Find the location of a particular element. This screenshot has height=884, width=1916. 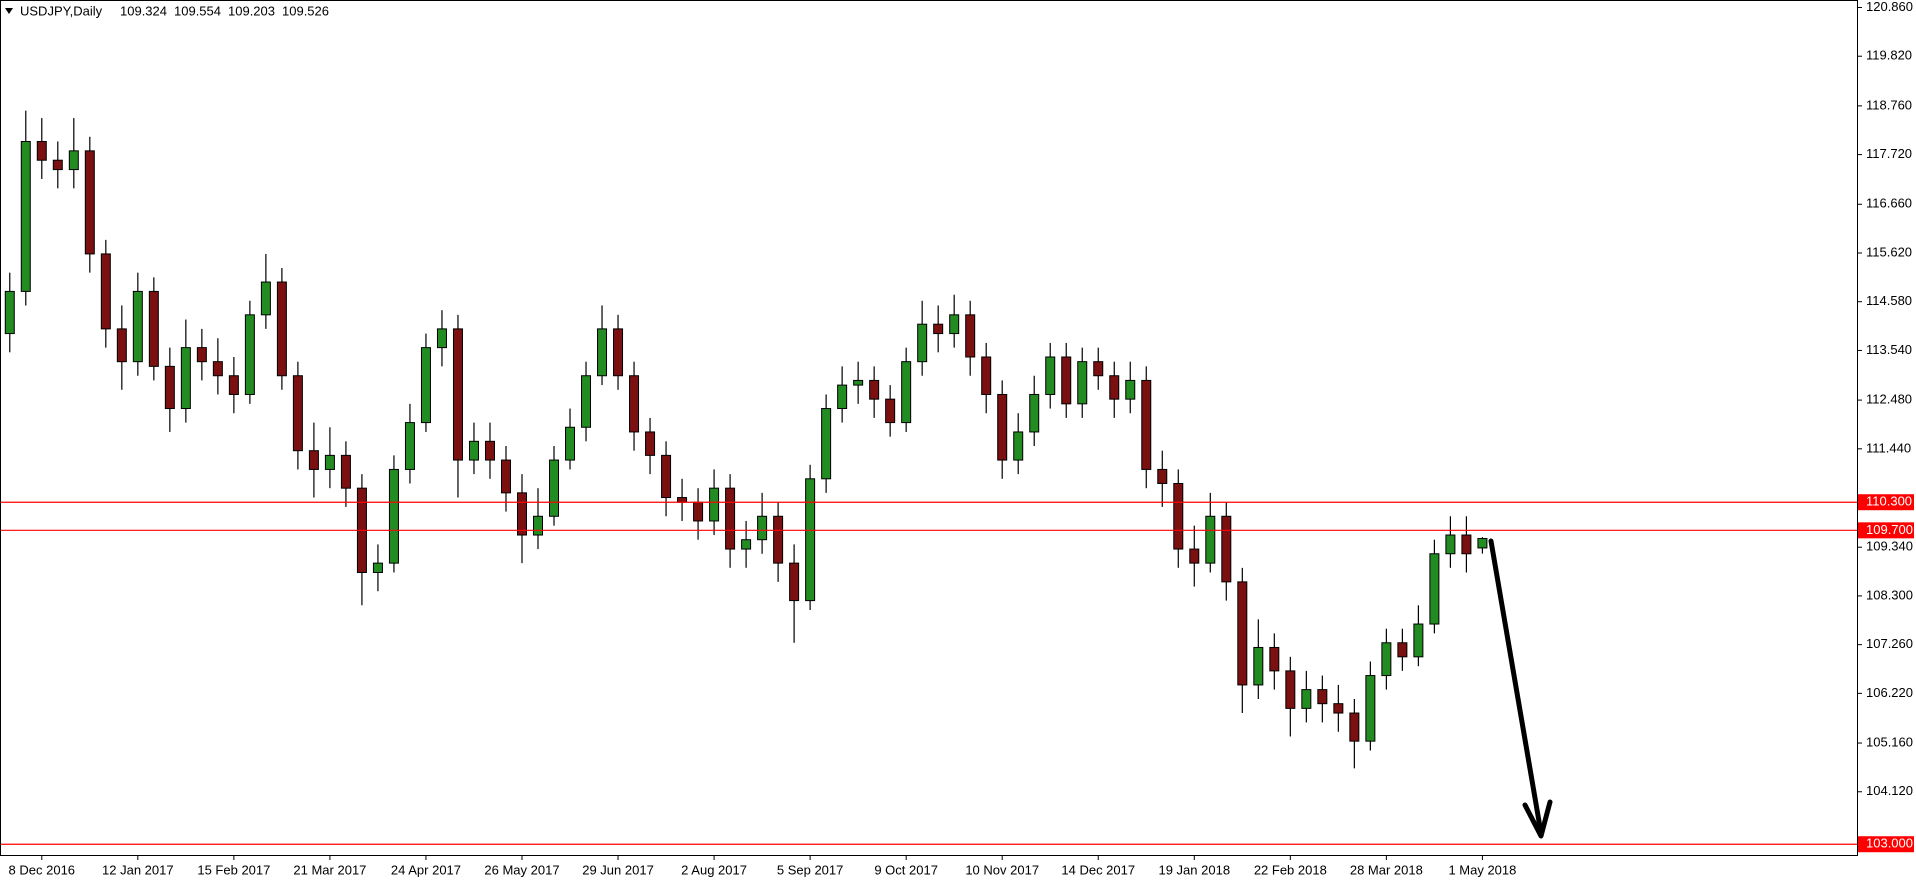

y-tick-label: 104.120 is located at coordinates (1889, 790).